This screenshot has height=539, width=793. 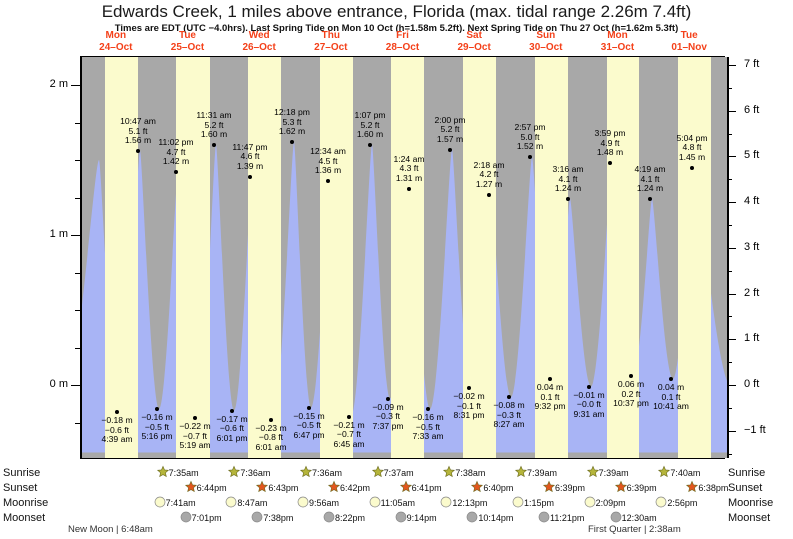 I want to click on day-name: Thu, so click(x=330, y=35).